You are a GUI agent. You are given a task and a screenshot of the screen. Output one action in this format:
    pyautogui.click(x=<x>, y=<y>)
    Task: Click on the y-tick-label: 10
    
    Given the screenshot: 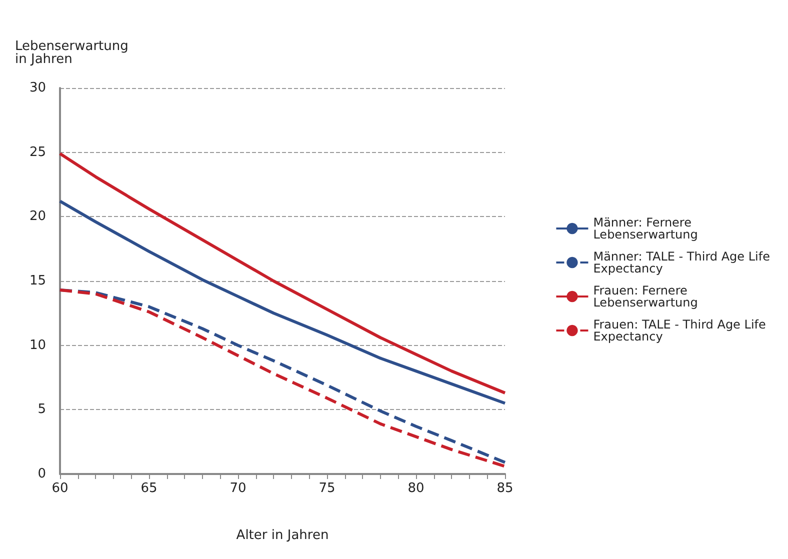 What is the action you would take?
    pyautogui.click(x=37, y=345)
    